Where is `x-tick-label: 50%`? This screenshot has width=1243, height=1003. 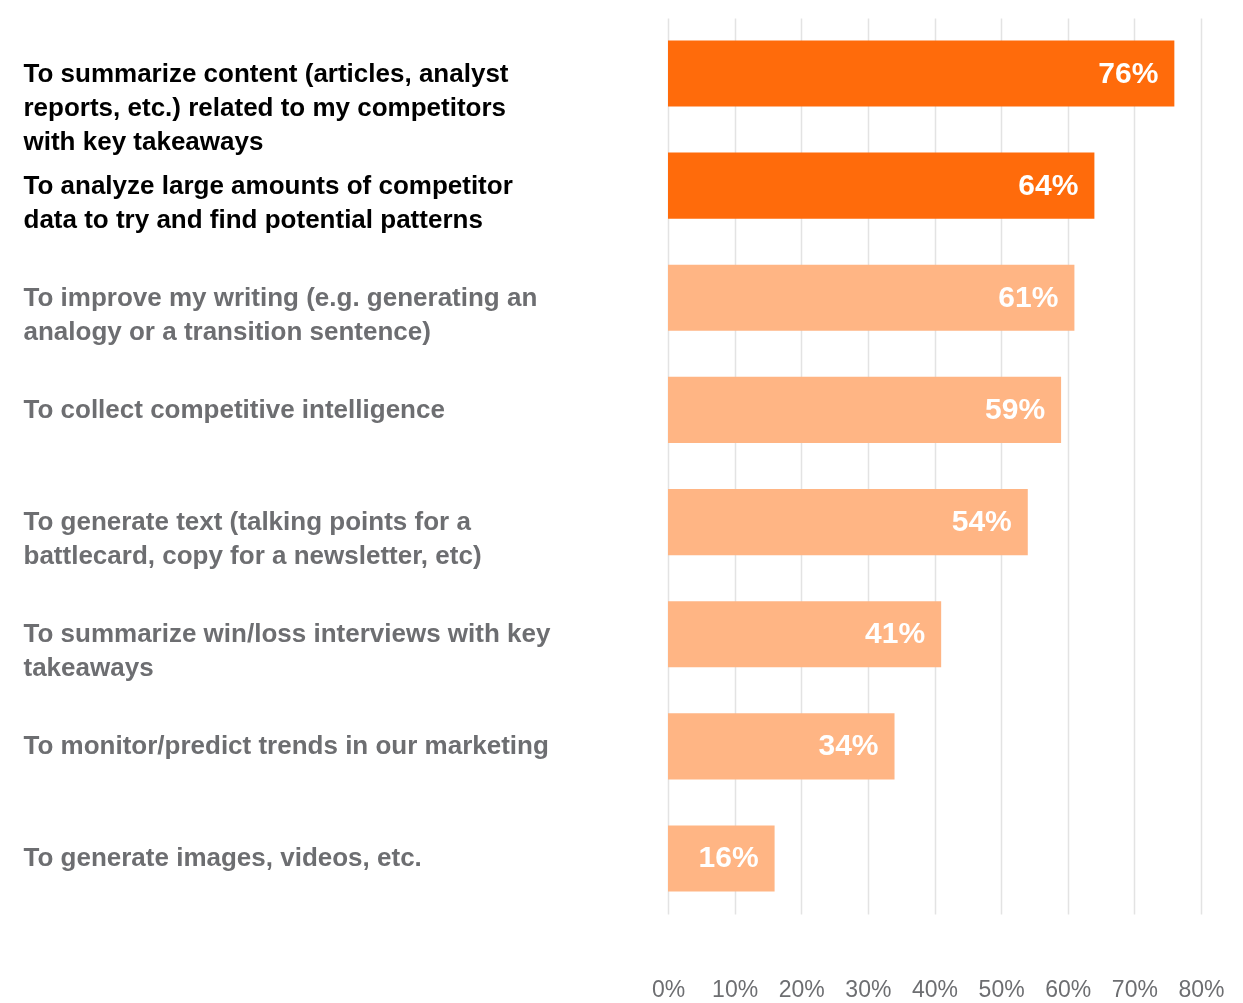
x-tick-label: 50% is located at coordinates (1001, 988).